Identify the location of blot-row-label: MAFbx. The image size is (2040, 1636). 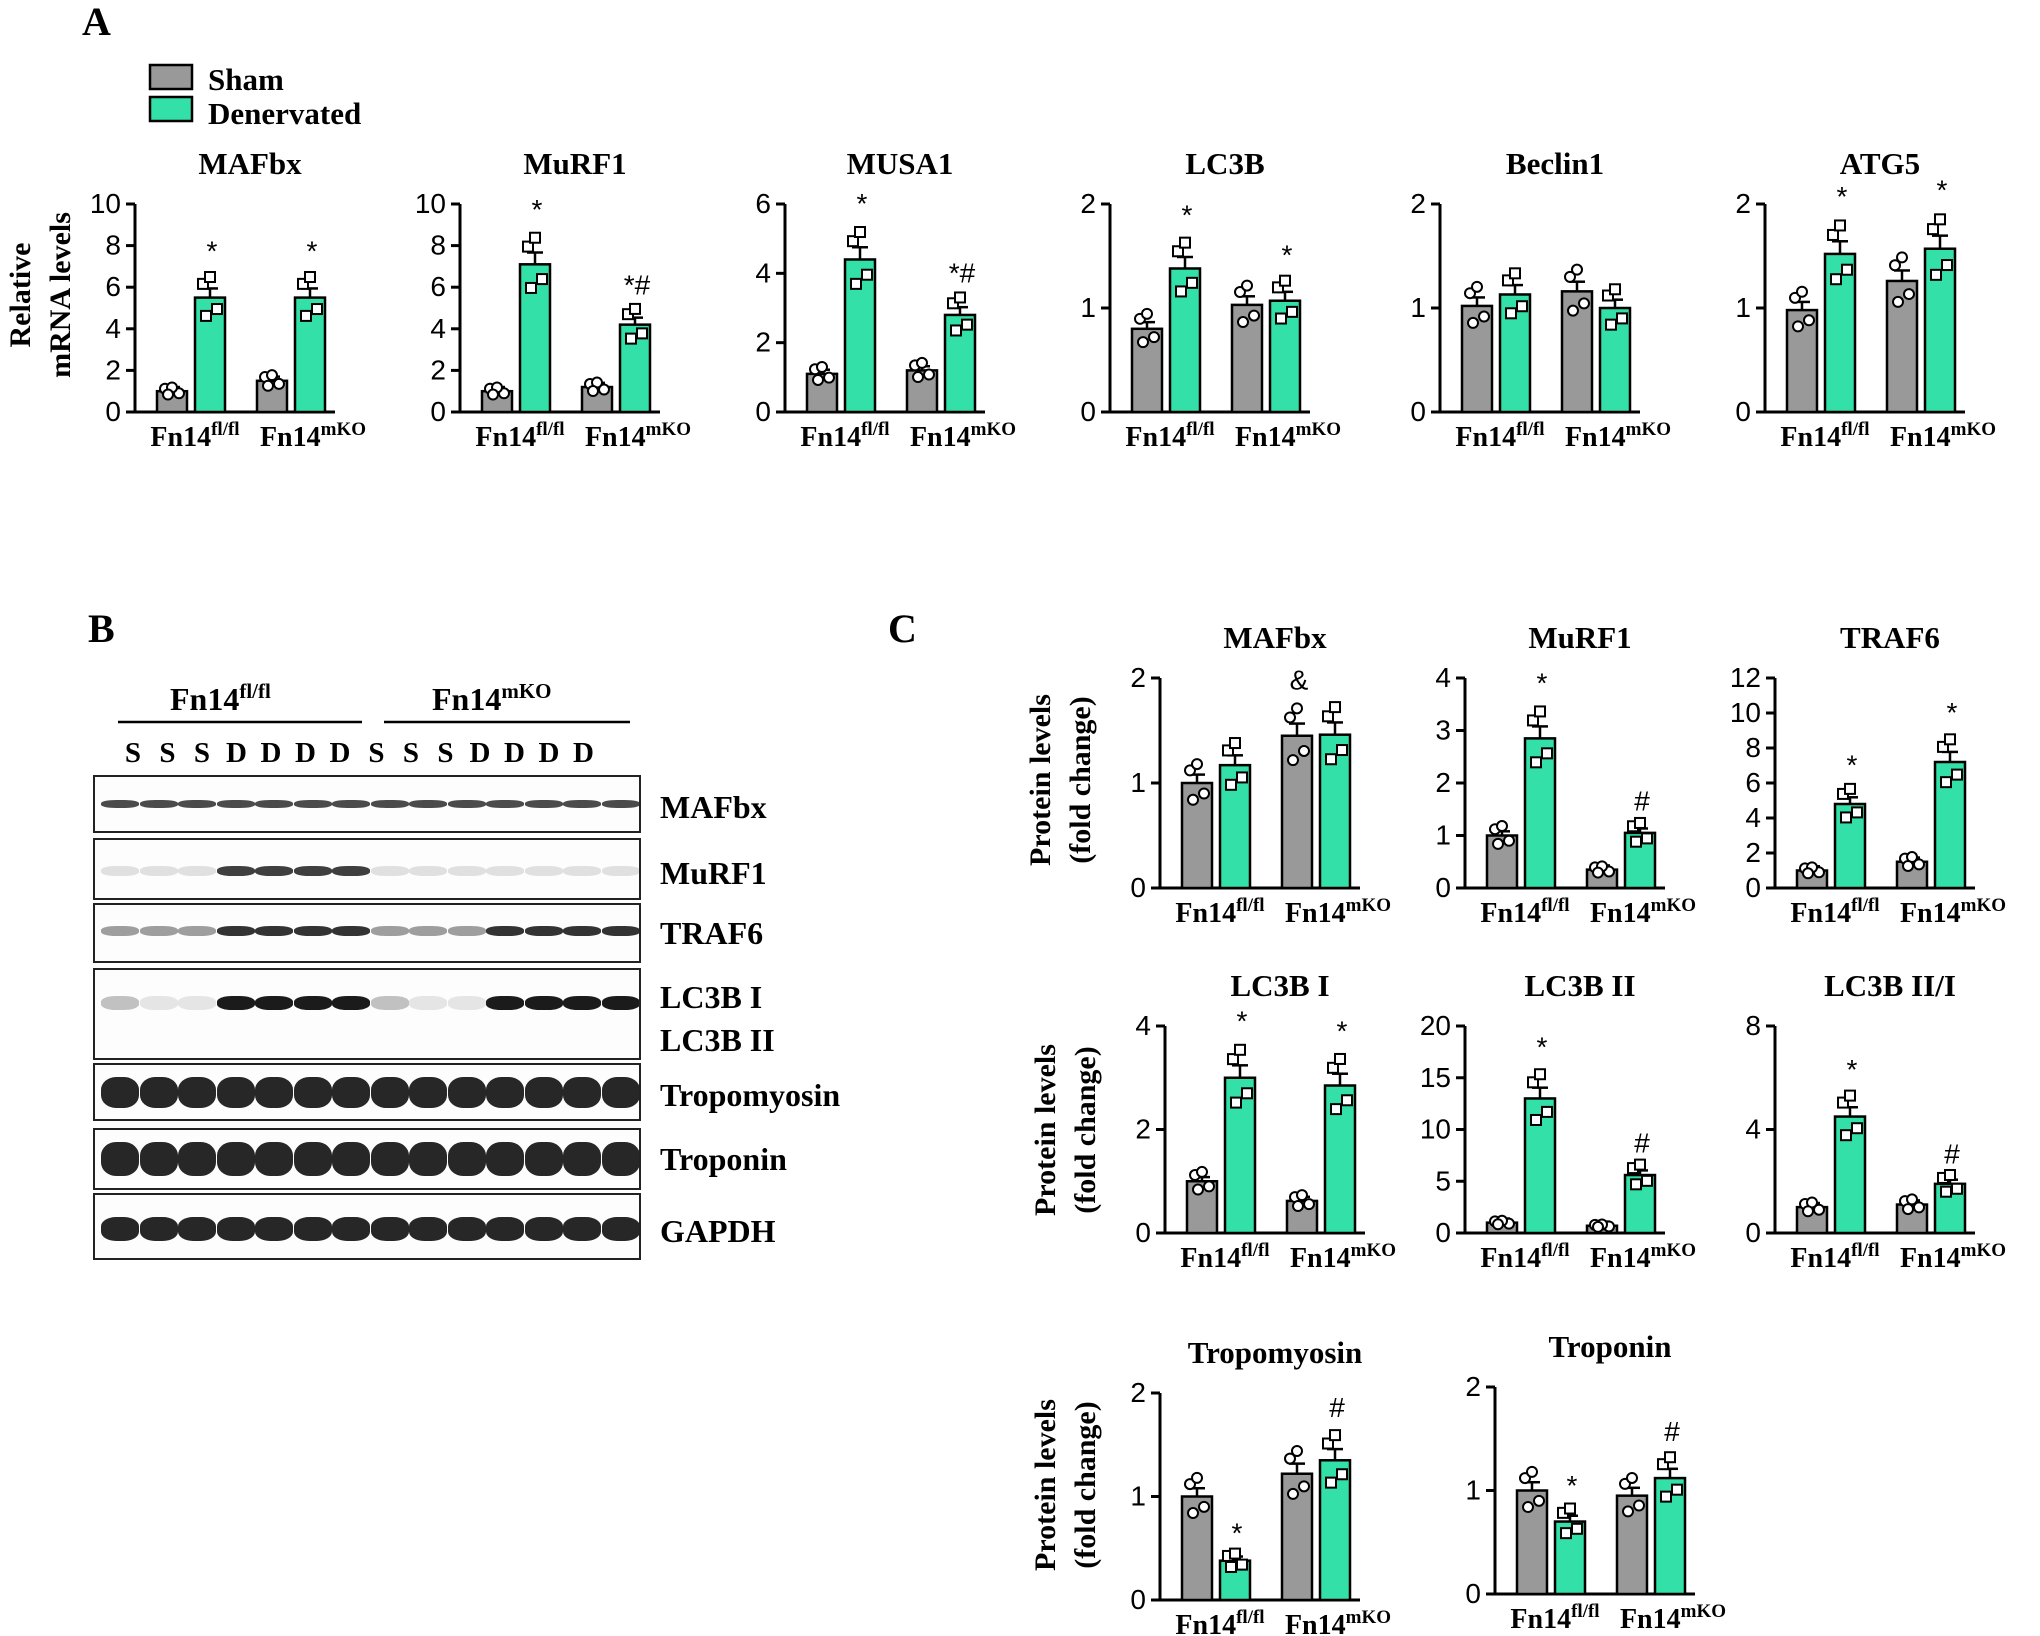
(713, 807).